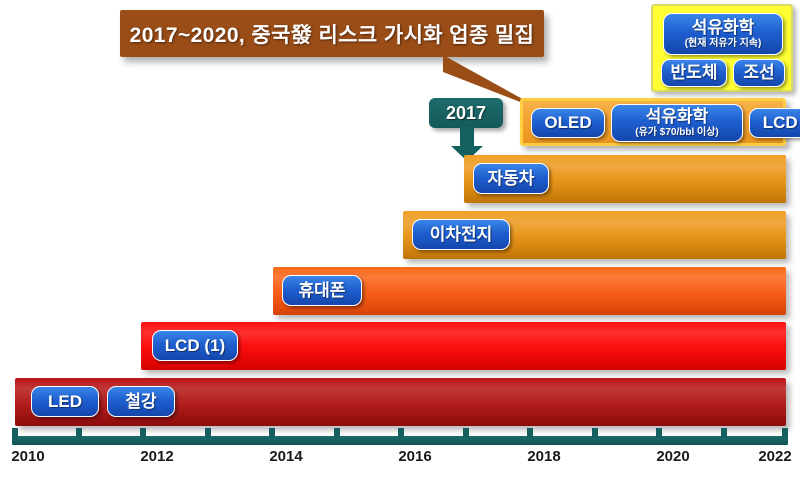 This screenshot has width=800, height=478. I want to click on pill-lcd1: LCD (1), so click(195, 345).